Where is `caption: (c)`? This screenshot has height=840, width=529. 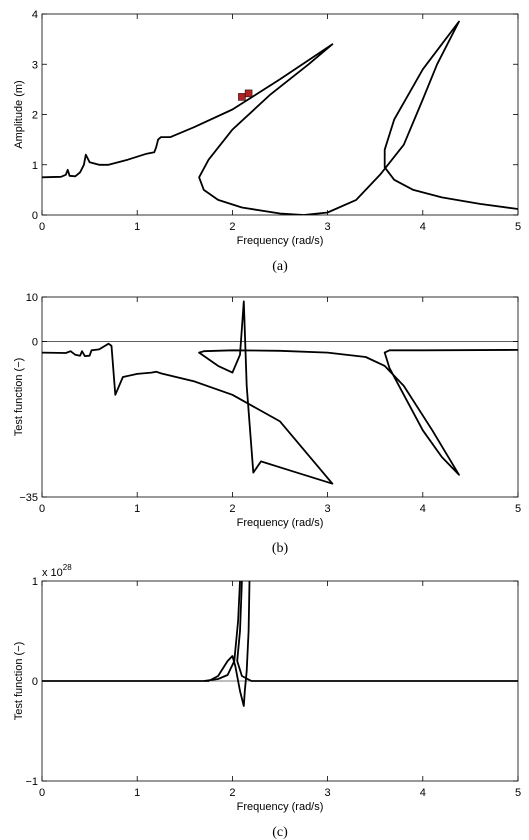
caption: (c) is located at coordinates (280, 832).